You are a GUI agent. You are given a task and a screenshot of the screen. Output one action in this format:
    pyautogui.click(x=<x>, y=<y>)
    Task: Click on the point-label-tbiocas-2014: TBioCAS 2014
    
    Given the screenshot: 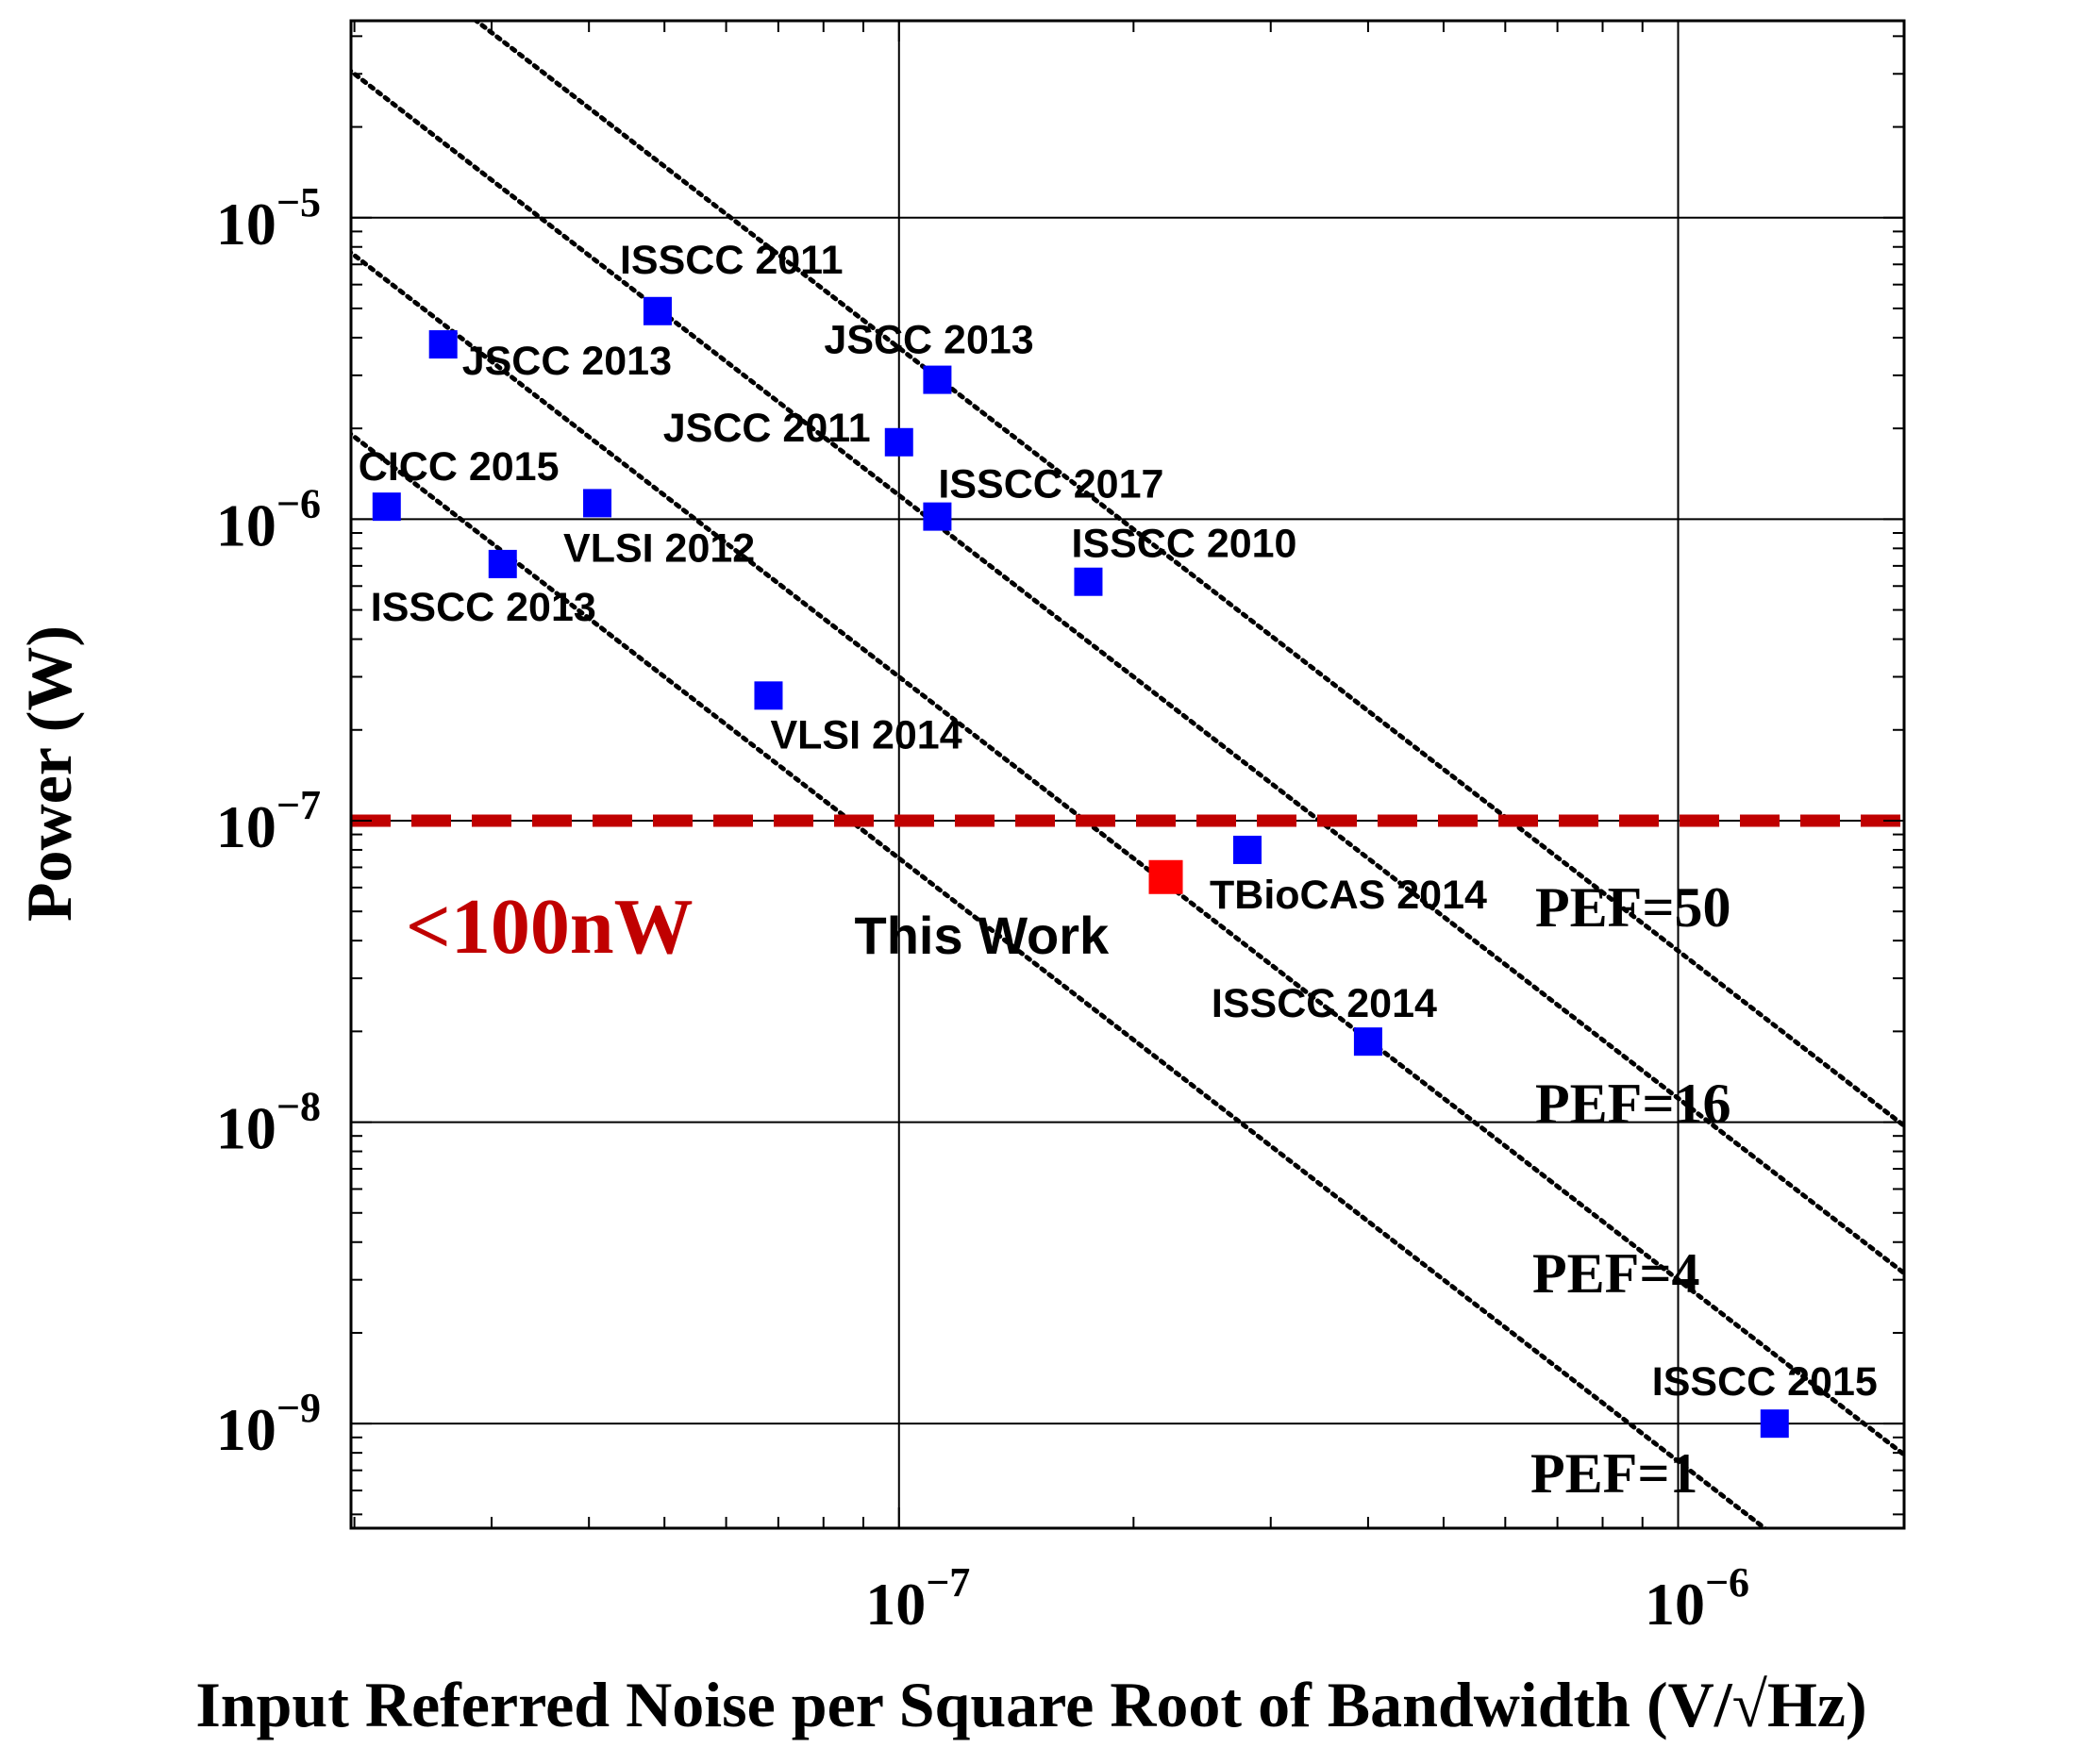 What is the action you would take?
    pyautogui.click(x=1348, y=896)
    